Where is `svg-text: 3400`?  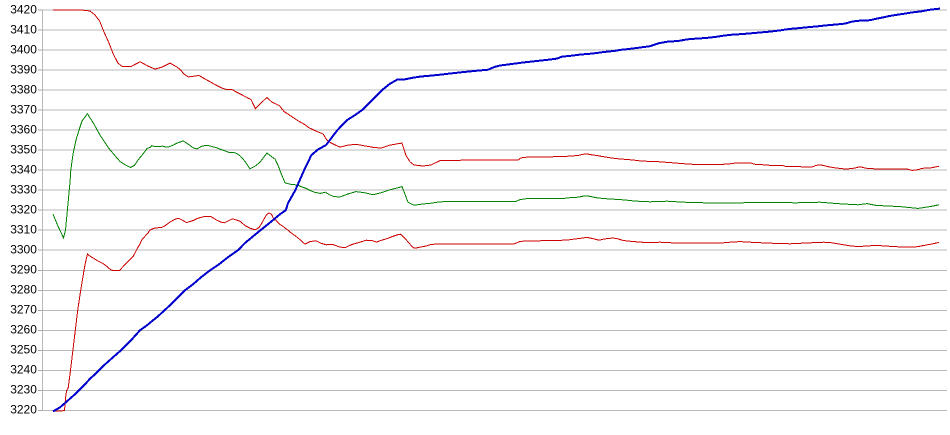
svg-text: 3400 is located at coordinates (23, 49).